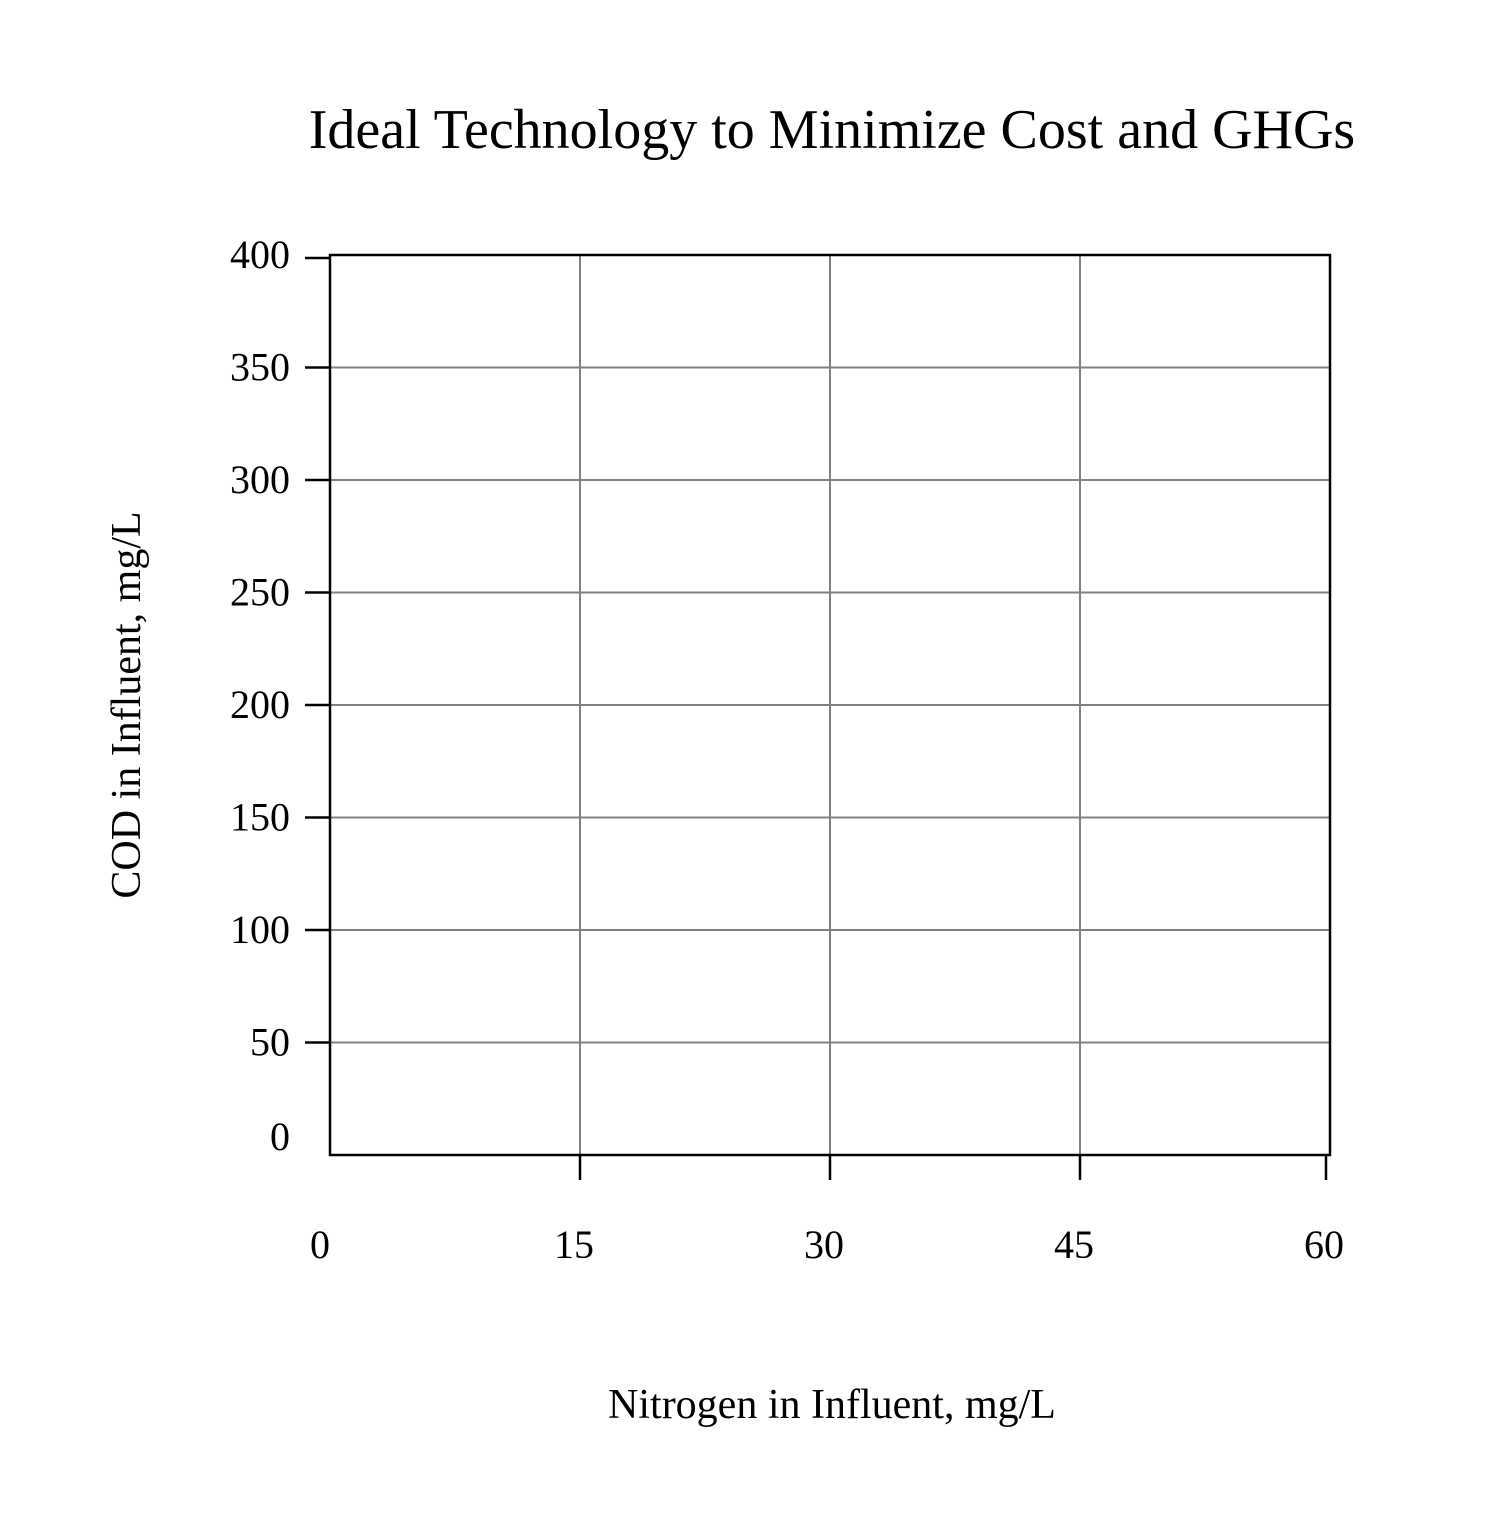 Image resolution: width=1500 pixels, height=1530 pixels. I want to click on x-tick-label: 45, so click(1074, 1244).